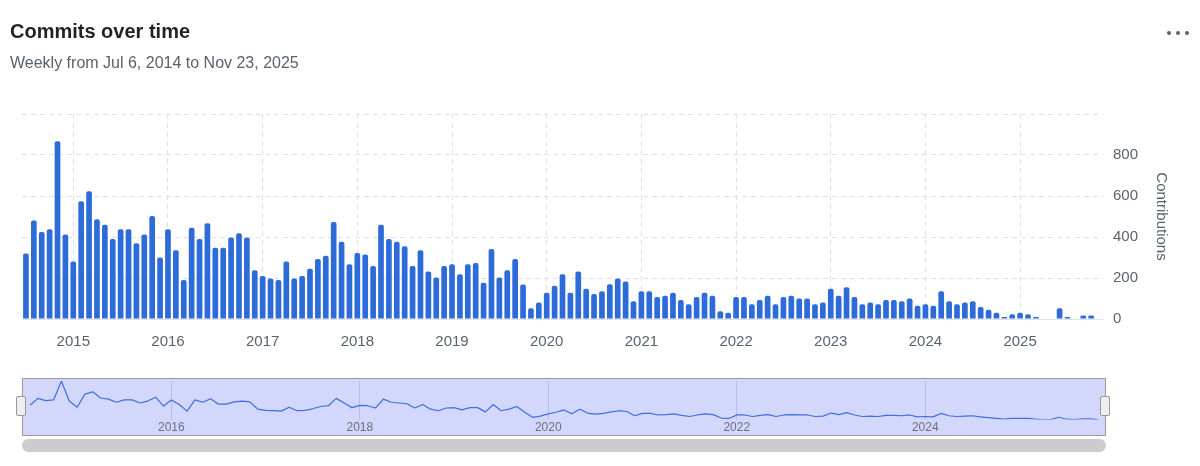 The height and width of the screenshot is (466, 1200). What do you see at coordinates (641, 341) in the screenshot?
I see `x-tick-label: 2021` at bounding box center [641, 341].